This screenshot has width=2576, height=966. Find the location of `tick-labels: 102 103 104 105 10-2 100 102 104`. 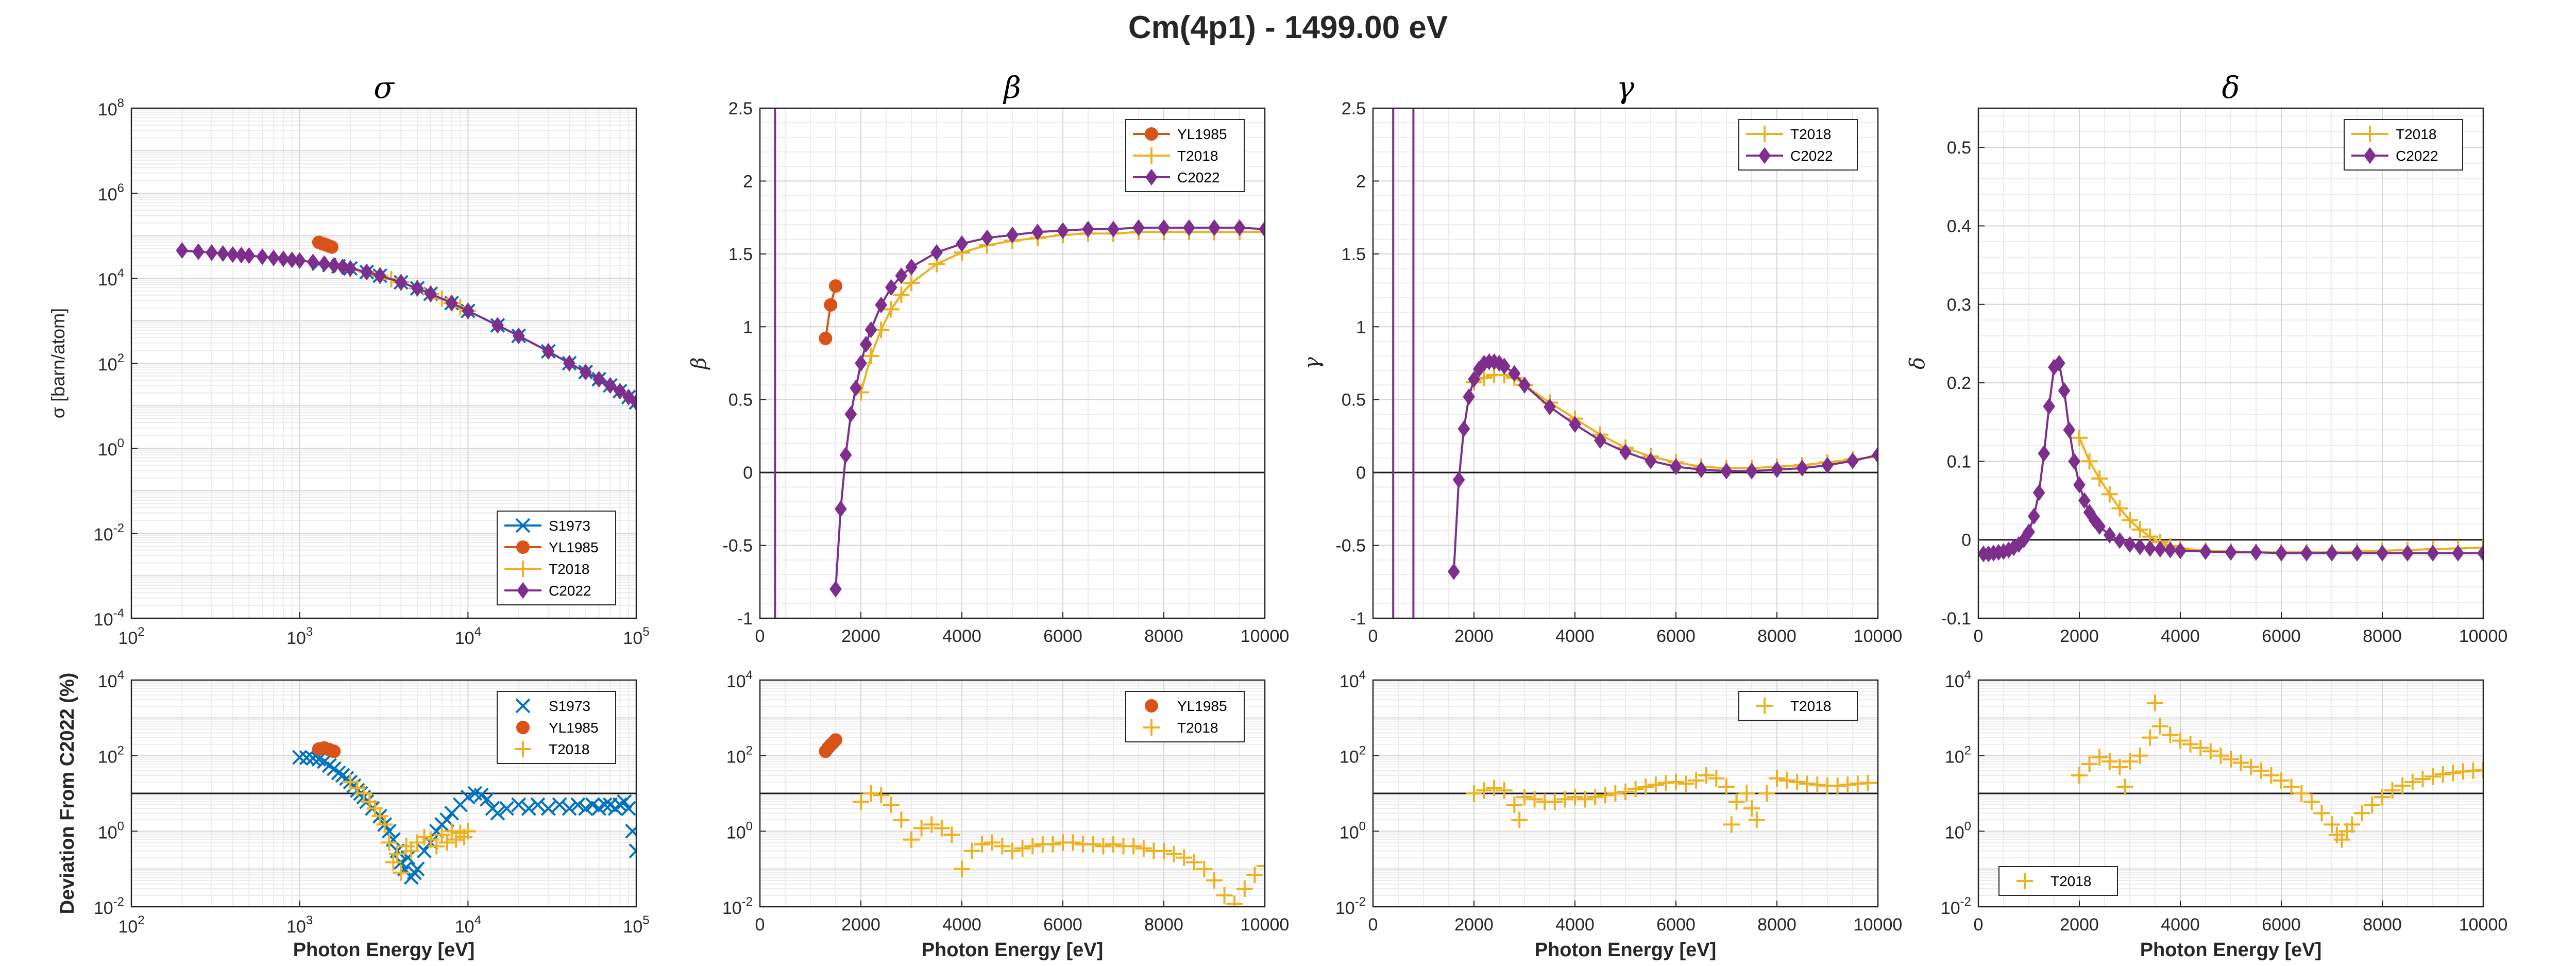

tick-labels: 102 103 104 105 10-2 100 102 104 is located at coordinates (372, 802).